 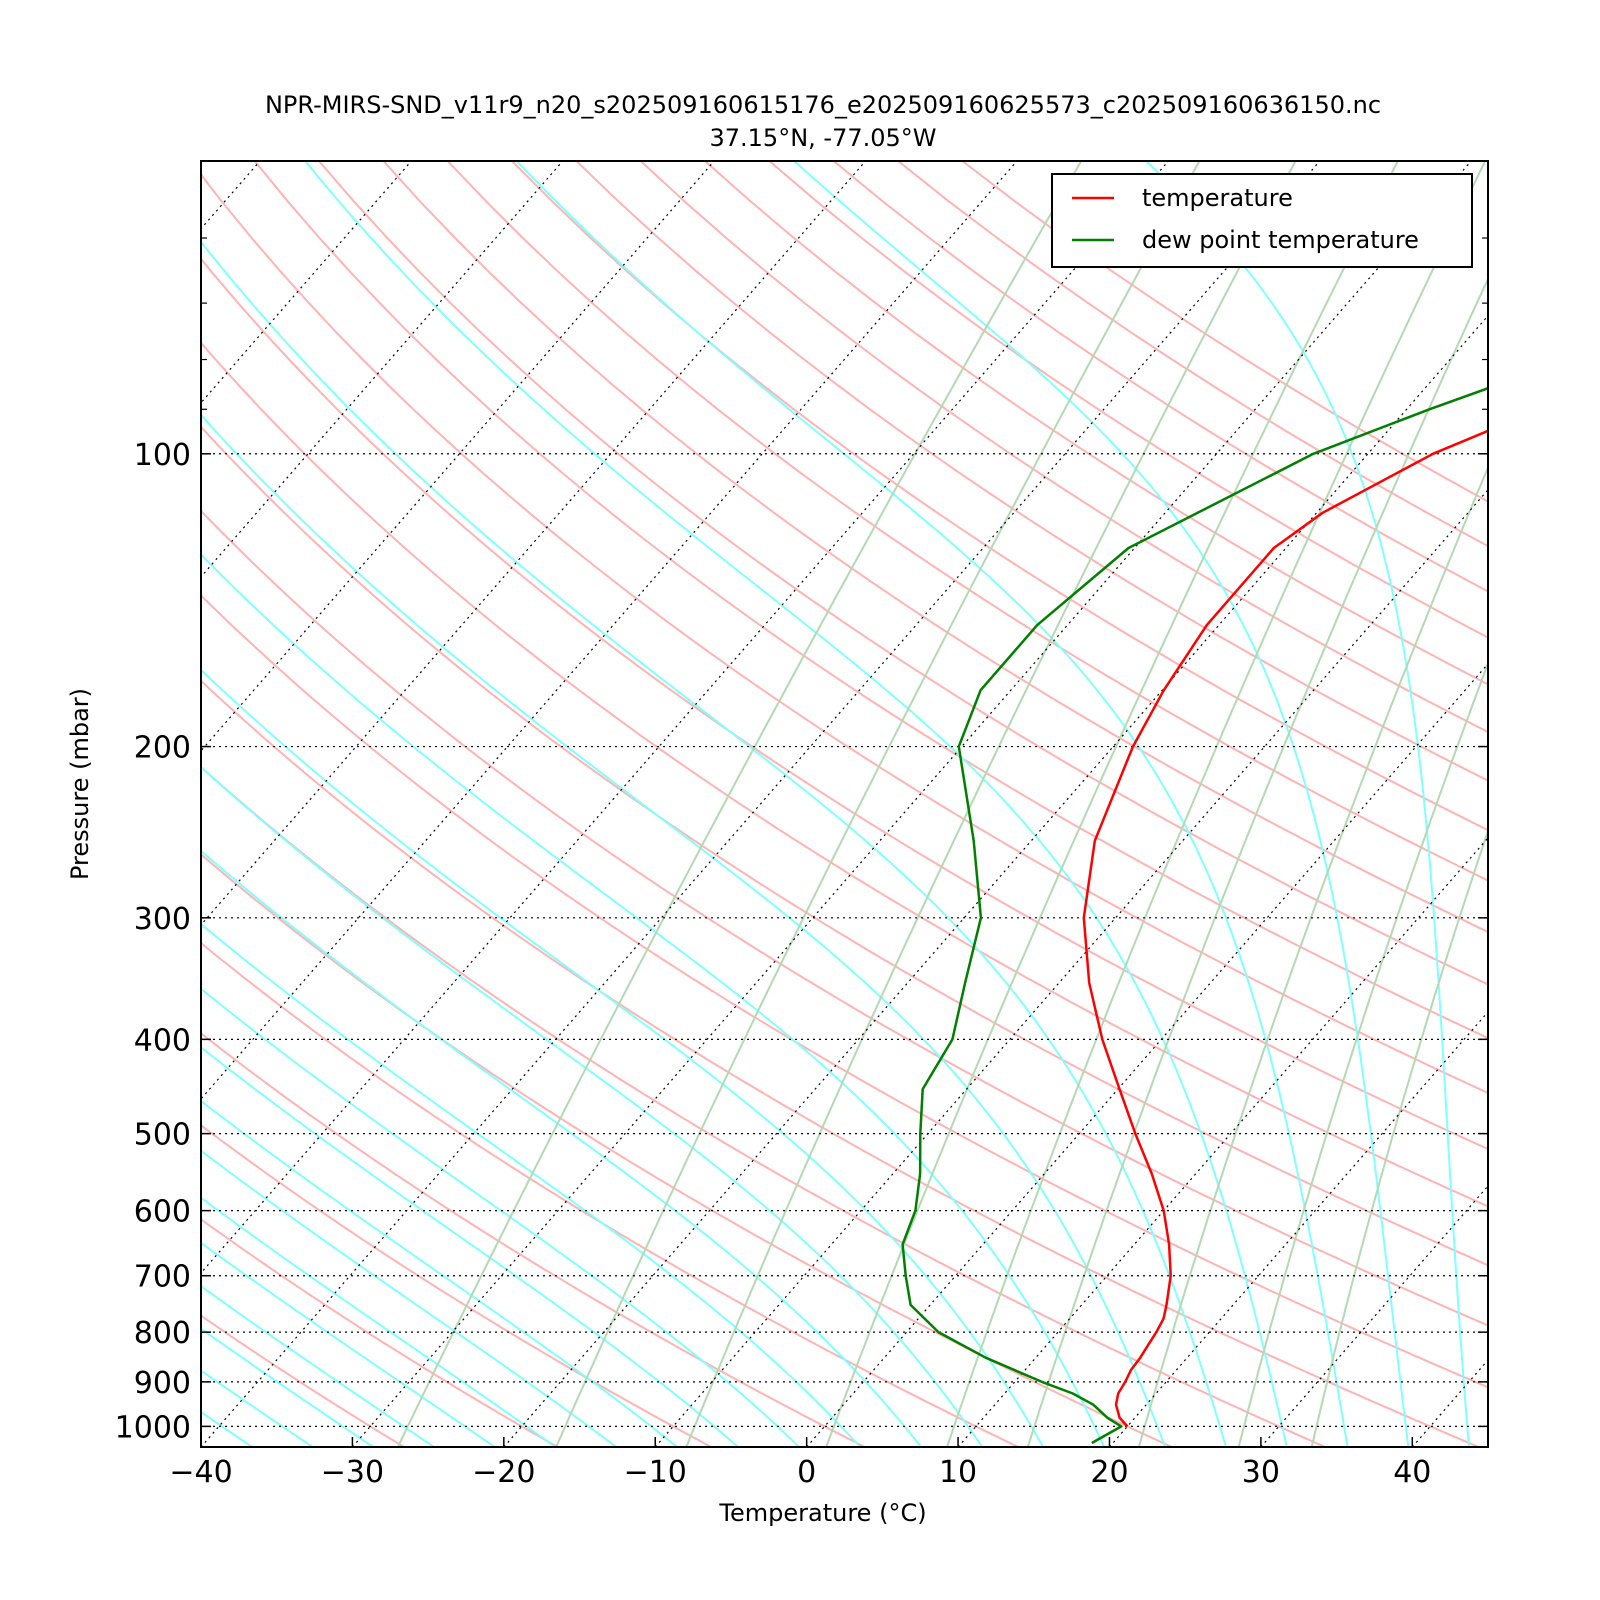 I want to click on y-tick-label: 100, so click(x=162, y=455).